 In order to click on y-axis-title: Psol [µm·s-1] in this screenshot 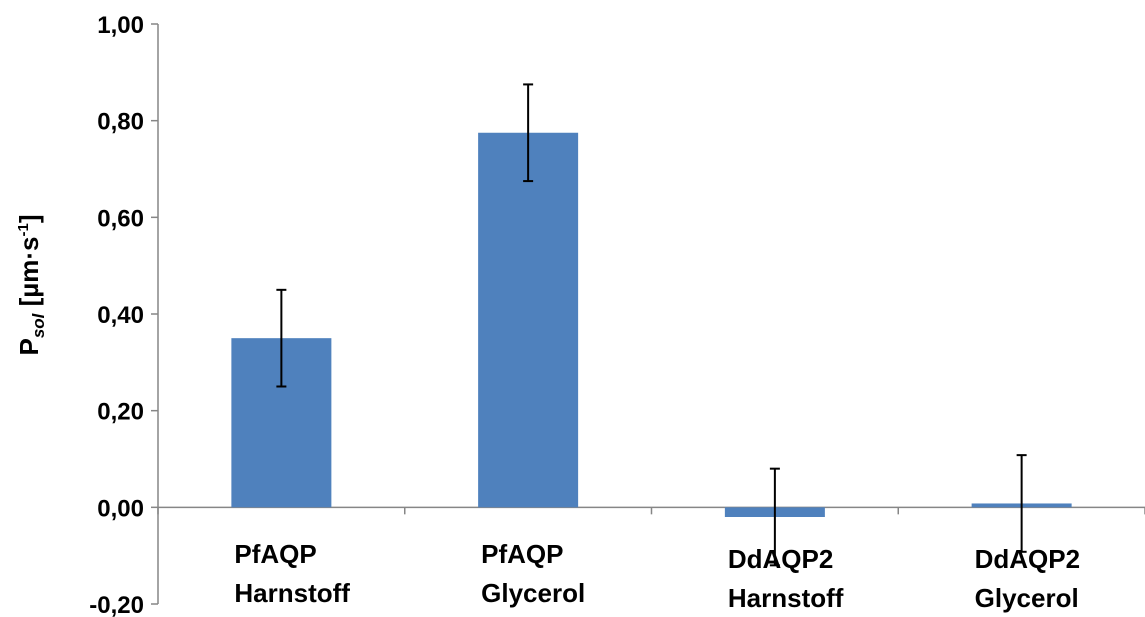, I will do `click(31, 284)`.